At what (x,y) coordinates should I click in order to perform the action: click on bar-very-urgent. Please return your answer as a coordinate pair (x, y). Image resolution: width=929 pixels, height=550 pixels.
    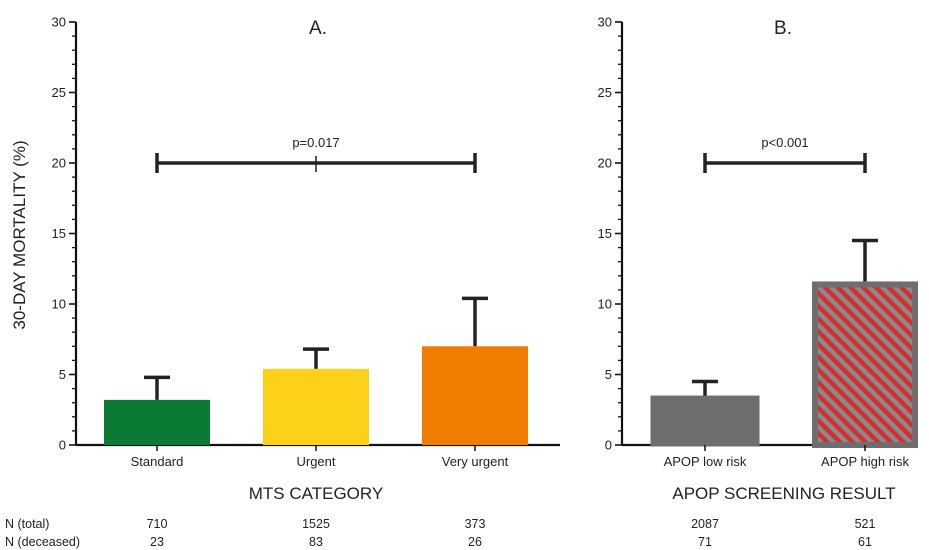
    Looking at the image, I should click on (475, 395).